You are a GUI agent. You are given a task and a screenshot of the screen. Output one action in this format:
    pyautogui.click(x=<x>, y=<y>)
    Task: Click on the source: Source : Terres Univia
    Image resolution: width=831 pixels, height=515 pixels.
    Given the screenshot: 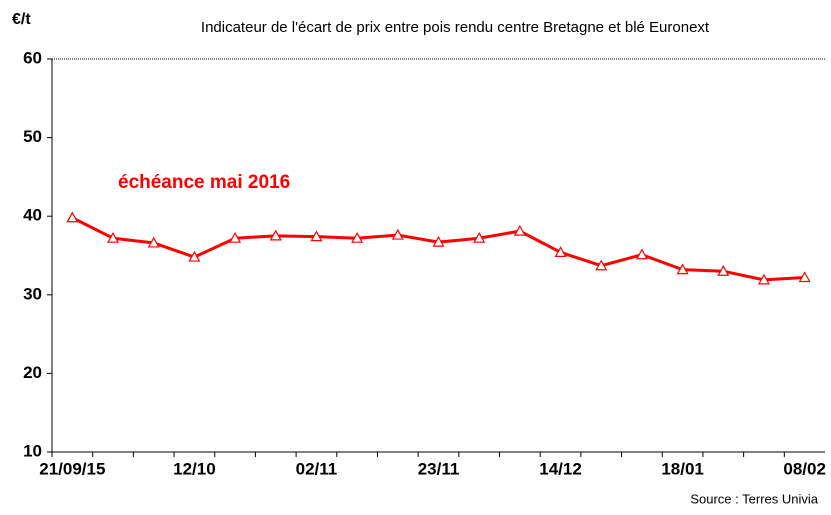 What is the action you would take?
    pyautogui.click(x=754, y=498)
    